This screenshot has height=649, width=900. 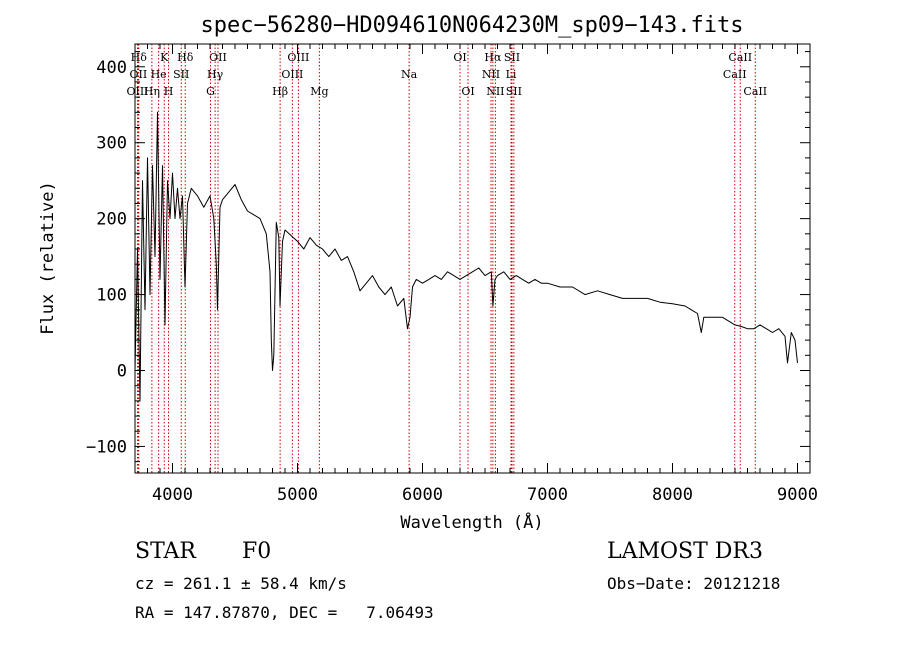 What do you see at coordinates (139, 74) in the screenshot?
I see `marker-label-9: OII` at bounding box center [139, 74].